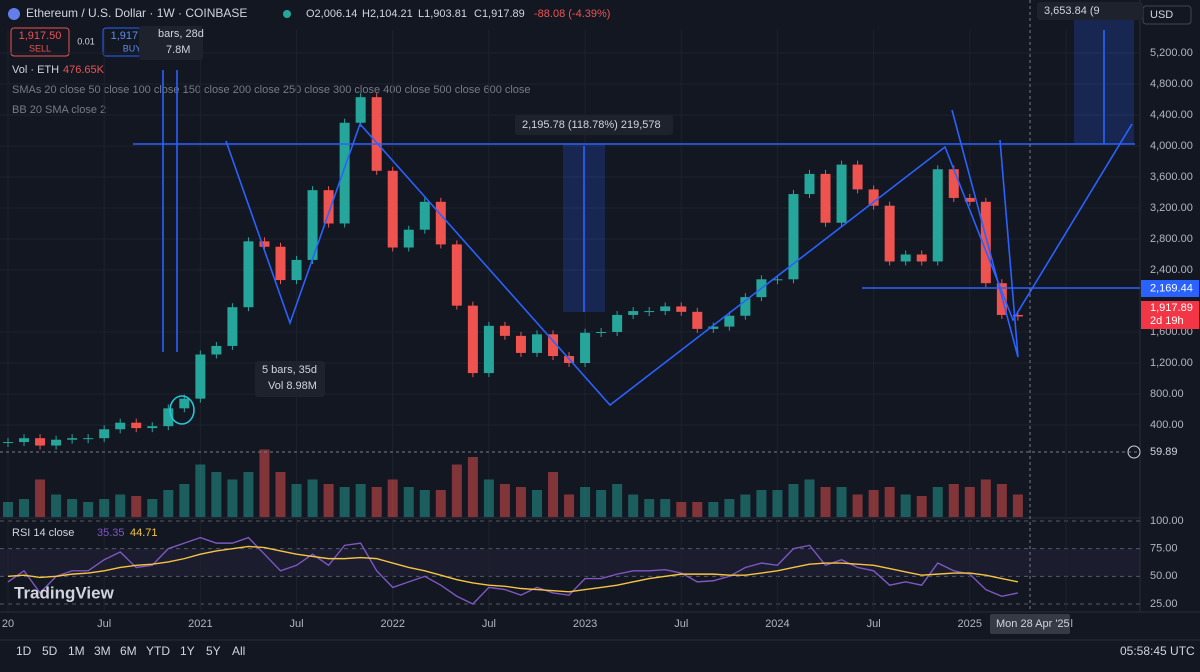 The height and width of the screenshot is (672, 1200). Describe the element at coordinates (158, 651) in the screenshot. I see `range-button: YTD` at that location.